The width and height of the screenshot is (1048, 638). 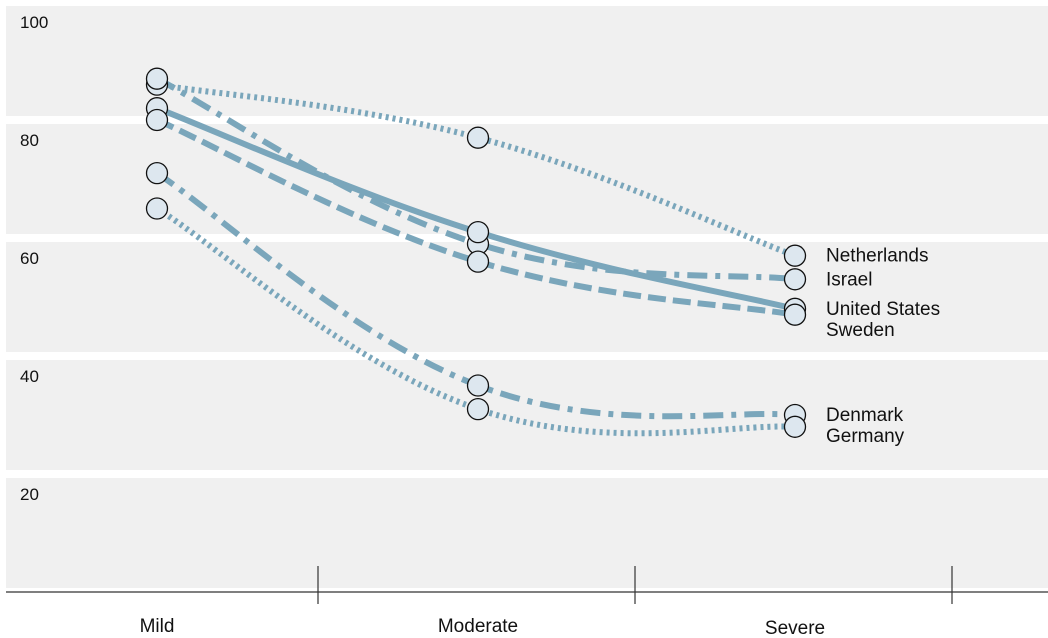 What do you see at coordinates (527, 602) in the screenshot?
I see `x-axis: Mild Moderate Severe` at bounding box center [527, 602].